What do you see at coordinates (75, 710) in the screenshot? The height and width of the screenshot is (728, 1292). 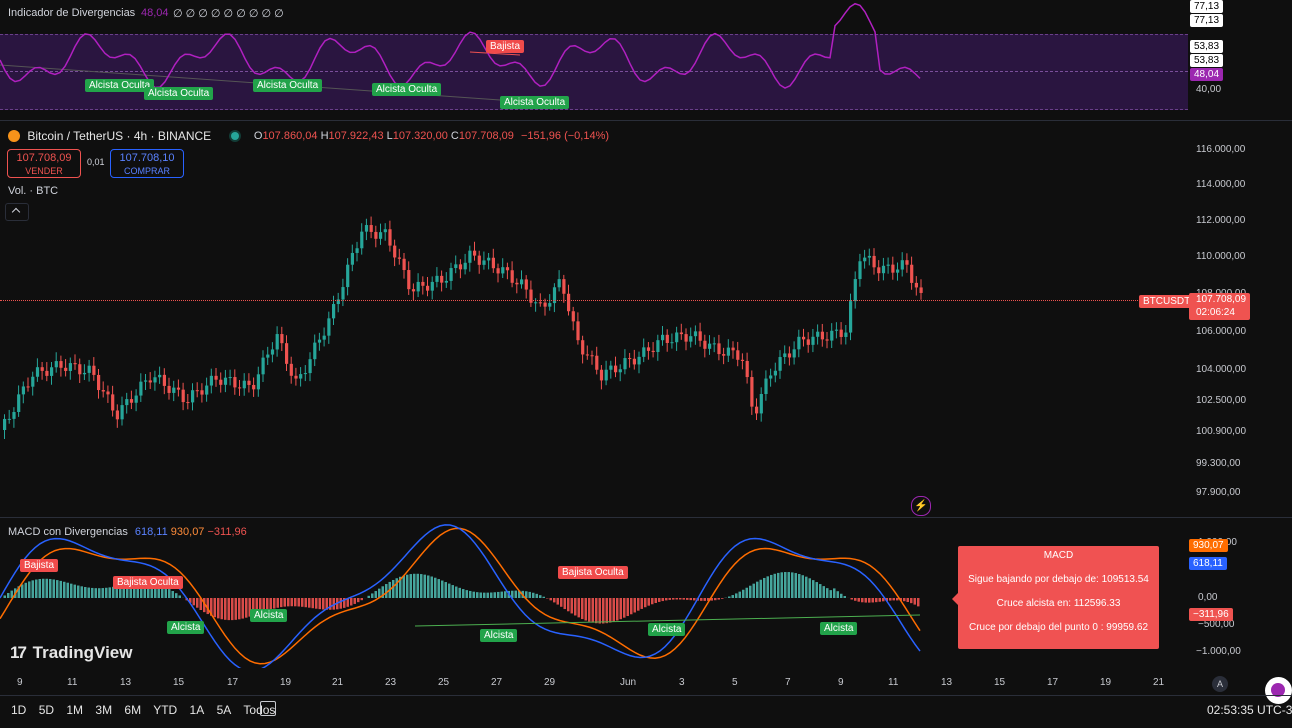 I see `range-button: 1M` at bounding box center [75, 710].